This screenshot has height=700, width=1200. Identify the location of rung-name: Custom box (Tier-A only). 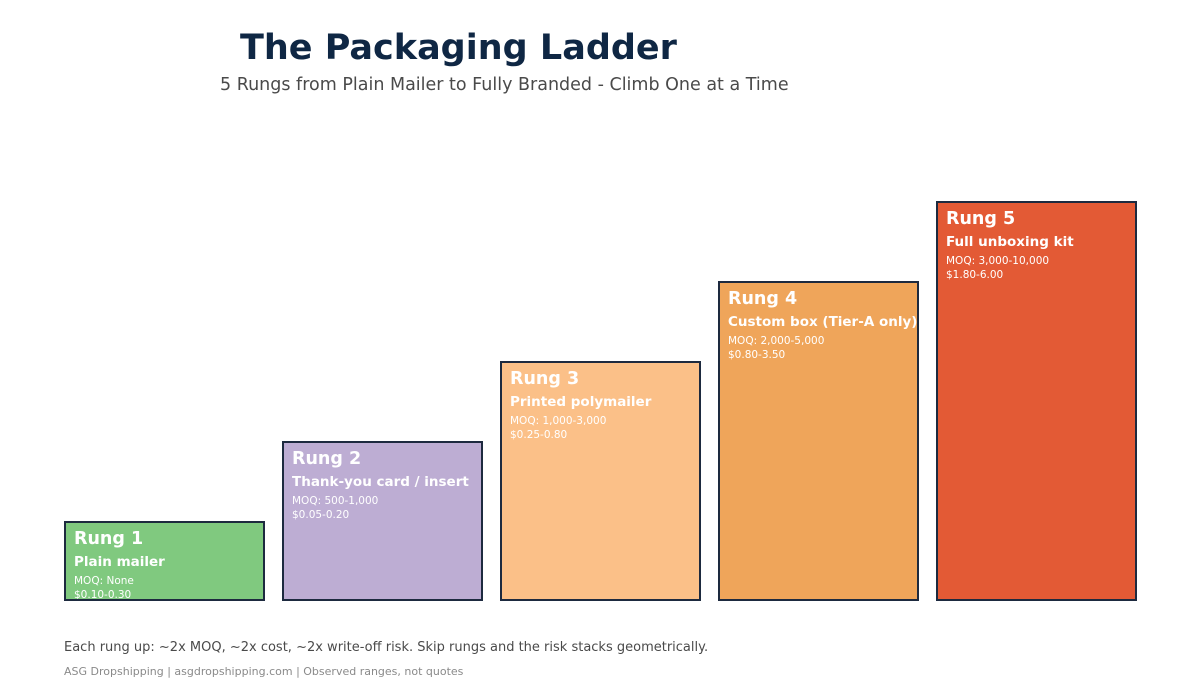
(823, 322).